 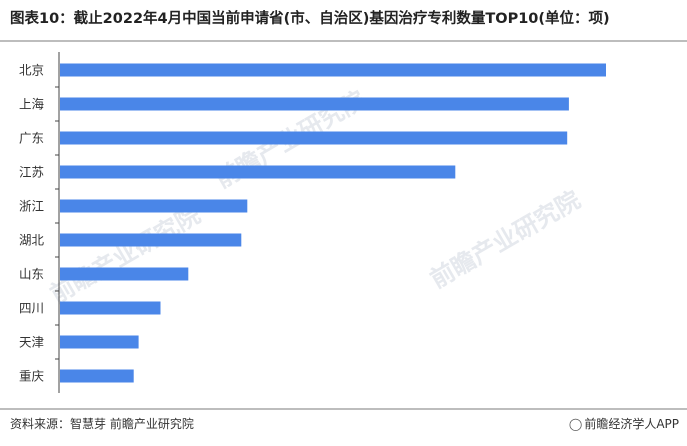 What do you see at coordinates (31, 172) in the screenshot?
I see `category-label: 江苏` at bounding box center [31, 172].